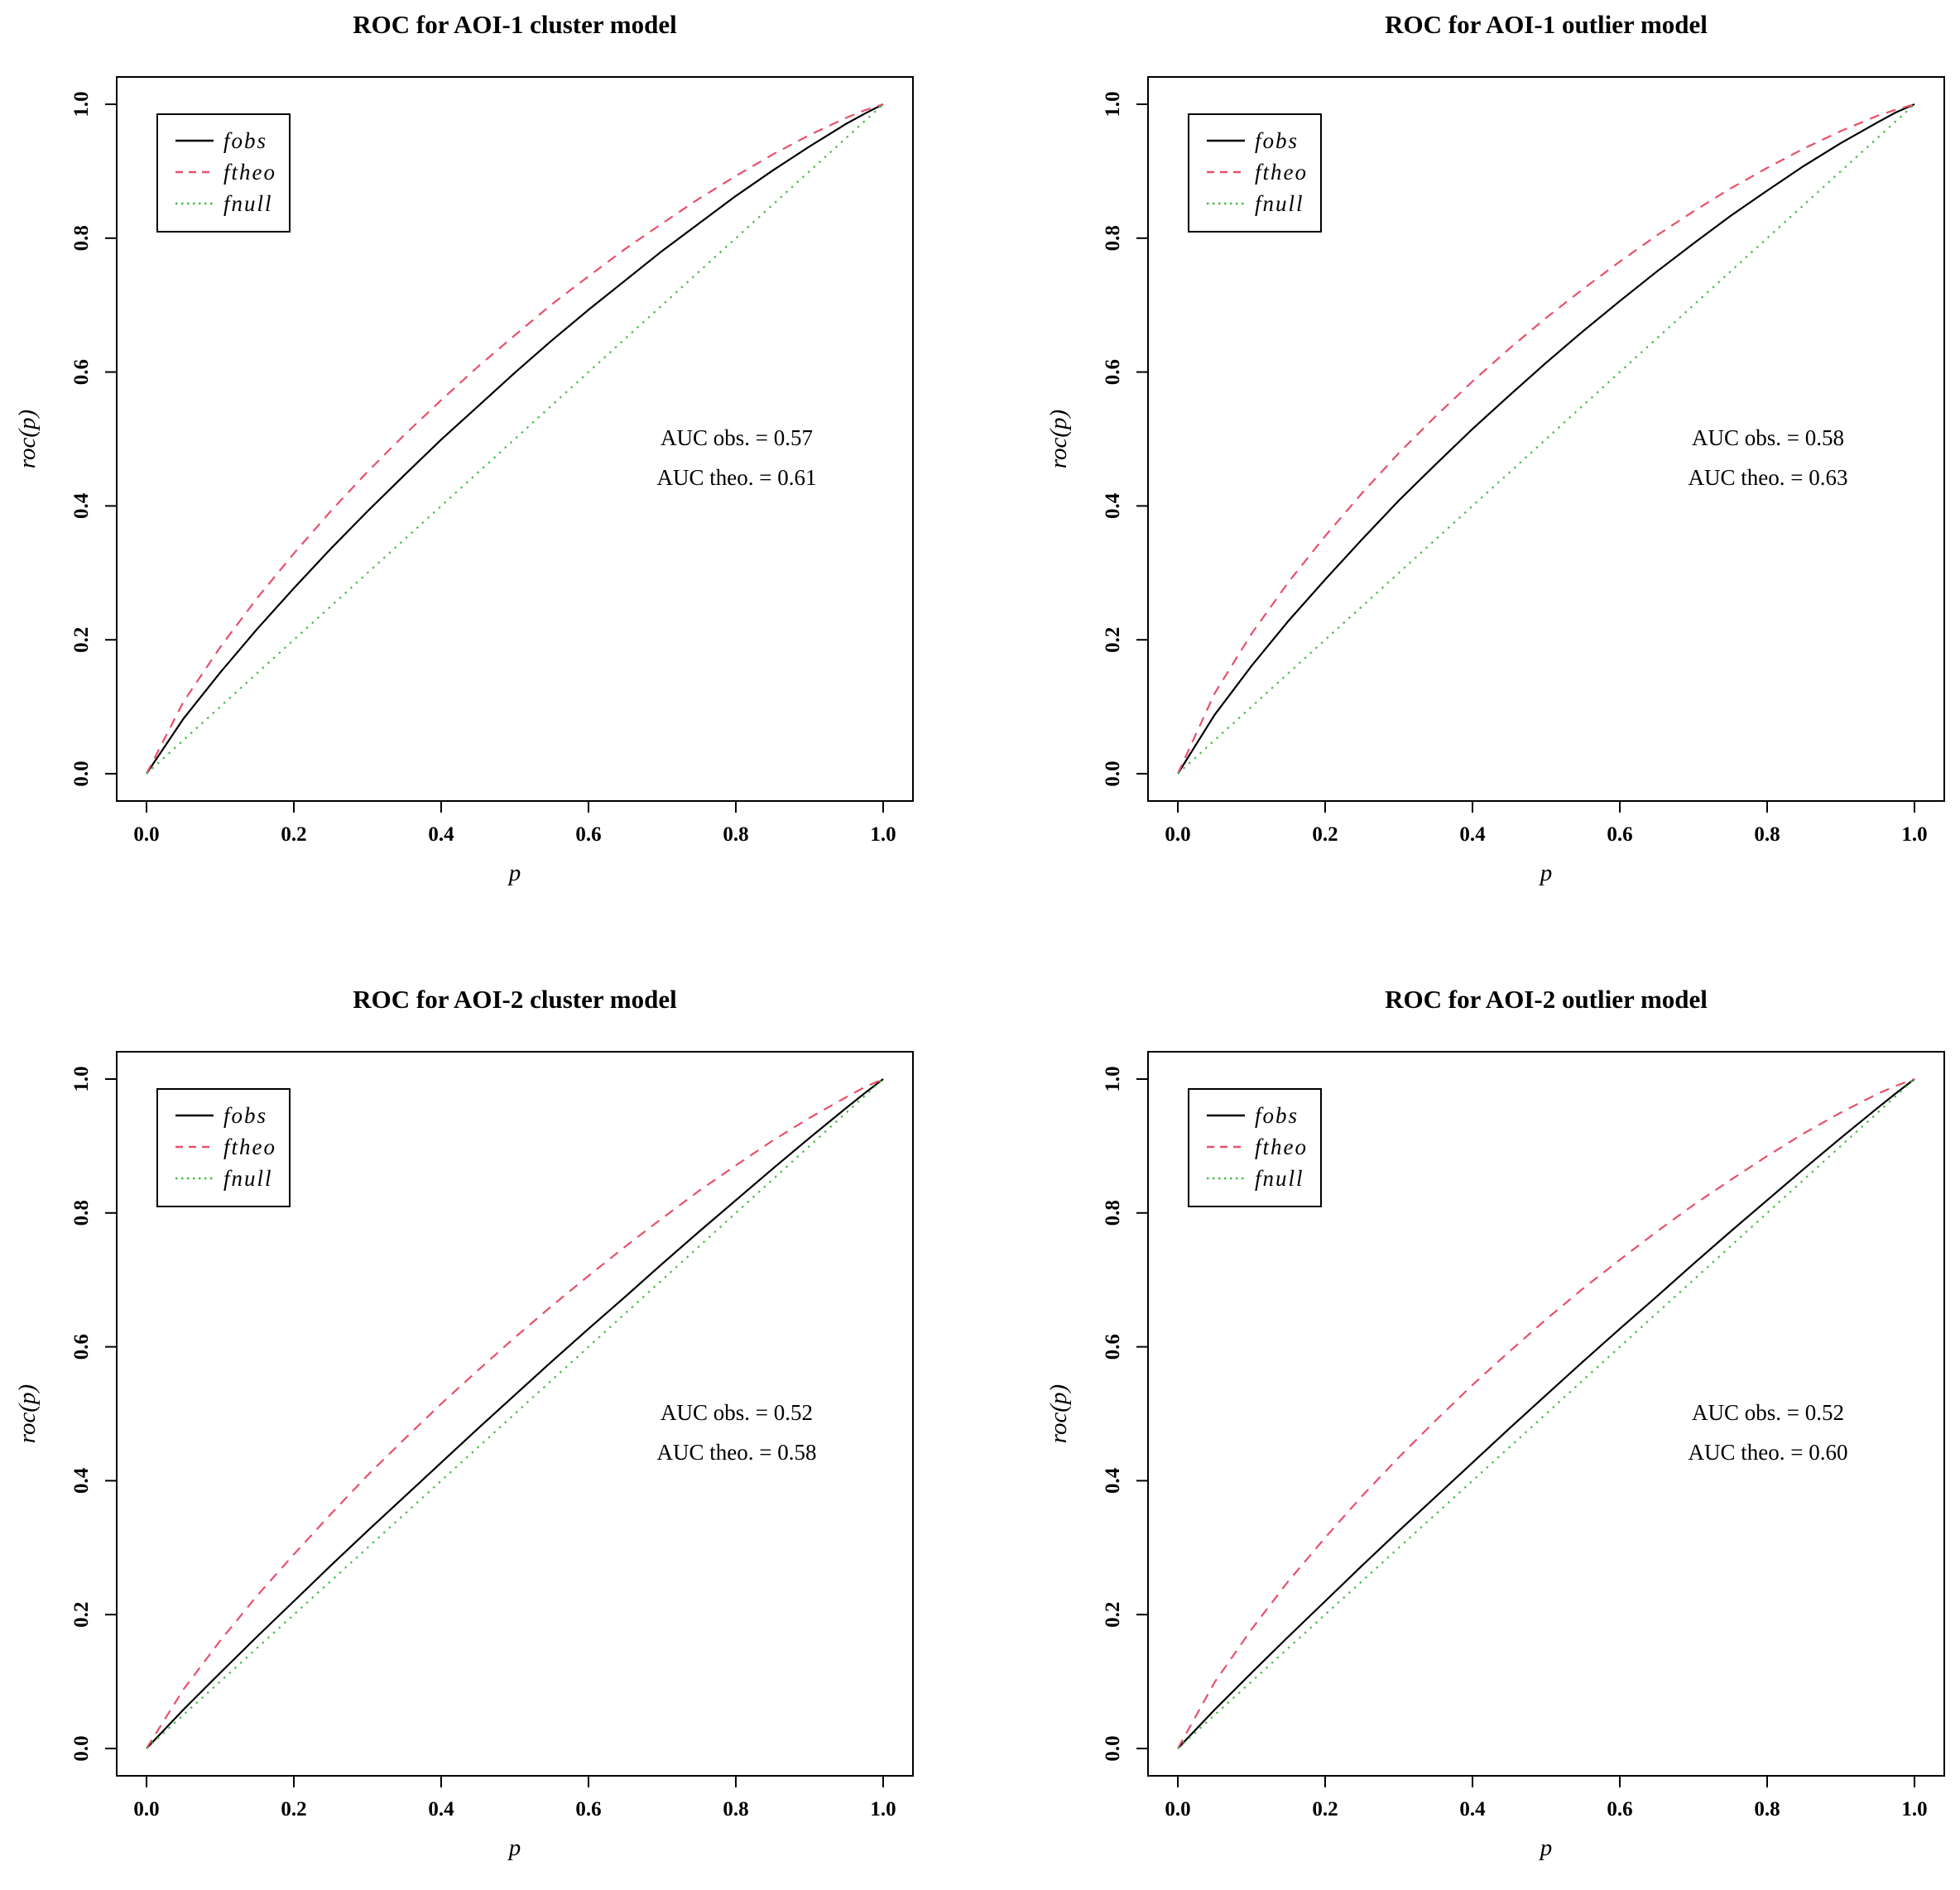 This screenshot has width=1960, height=1890. What do you see at coordinates (515, 24) in the screenshot?
I see `panel-title-aoi1-cluster: ROC for AOI-1 cluster model` at bounding box center [515, 24].